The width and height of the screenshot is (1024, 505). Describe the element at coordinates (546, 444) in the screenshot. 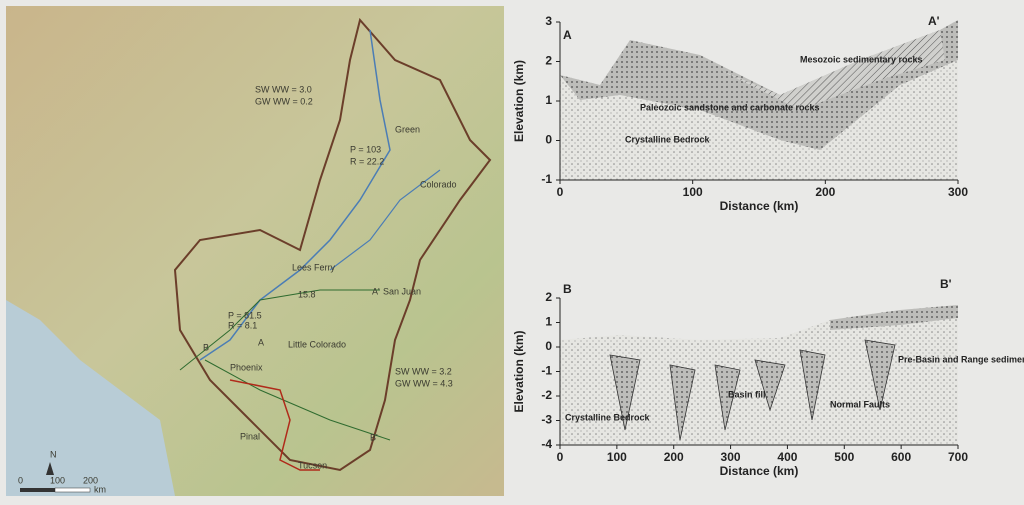

I see `y-tick-label: -4` at that location.